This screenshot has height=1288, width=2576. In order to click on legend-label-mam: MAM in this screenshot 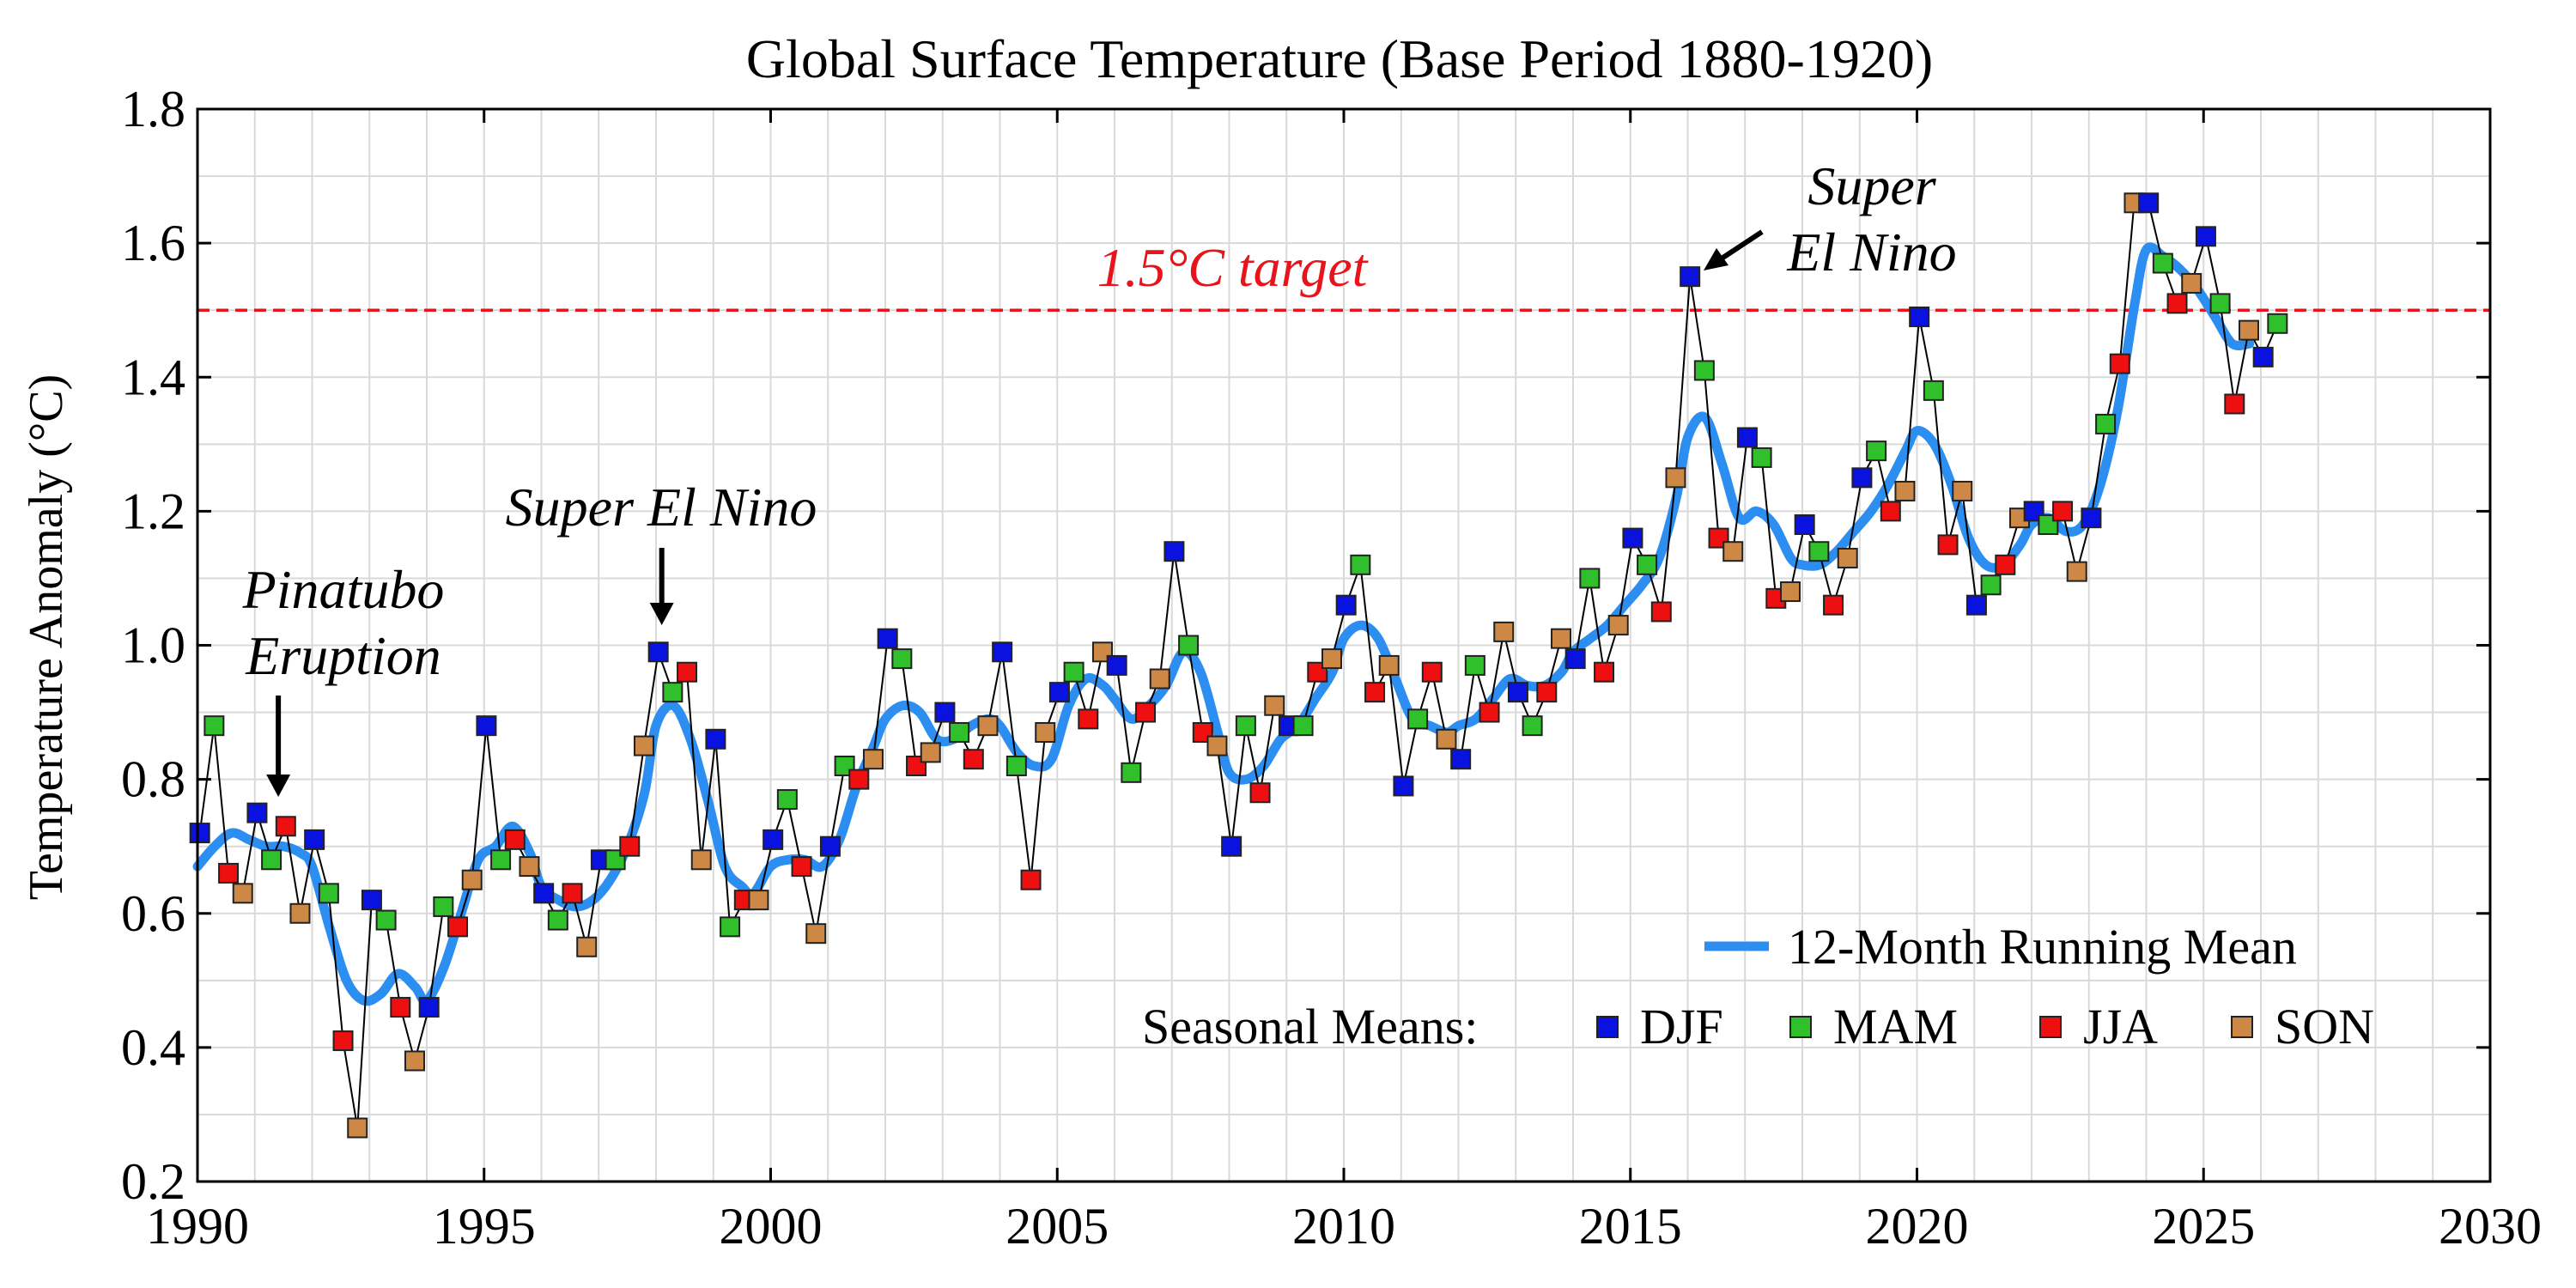, I will do `click(1895, 1027)`.